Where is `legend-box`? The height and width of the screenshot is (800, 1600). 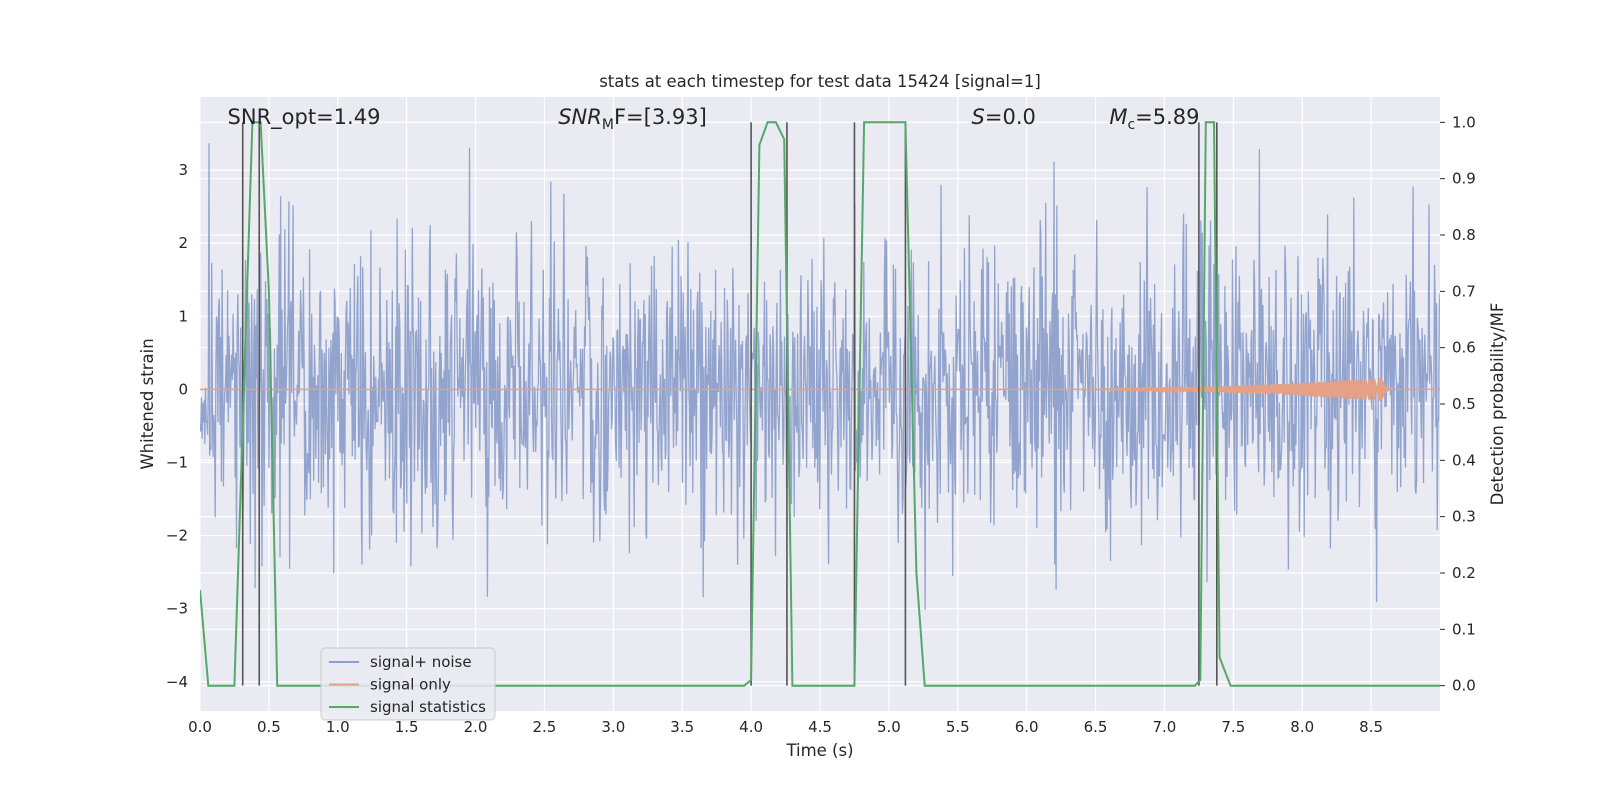 legend-box is located at coordinates (408, 684).